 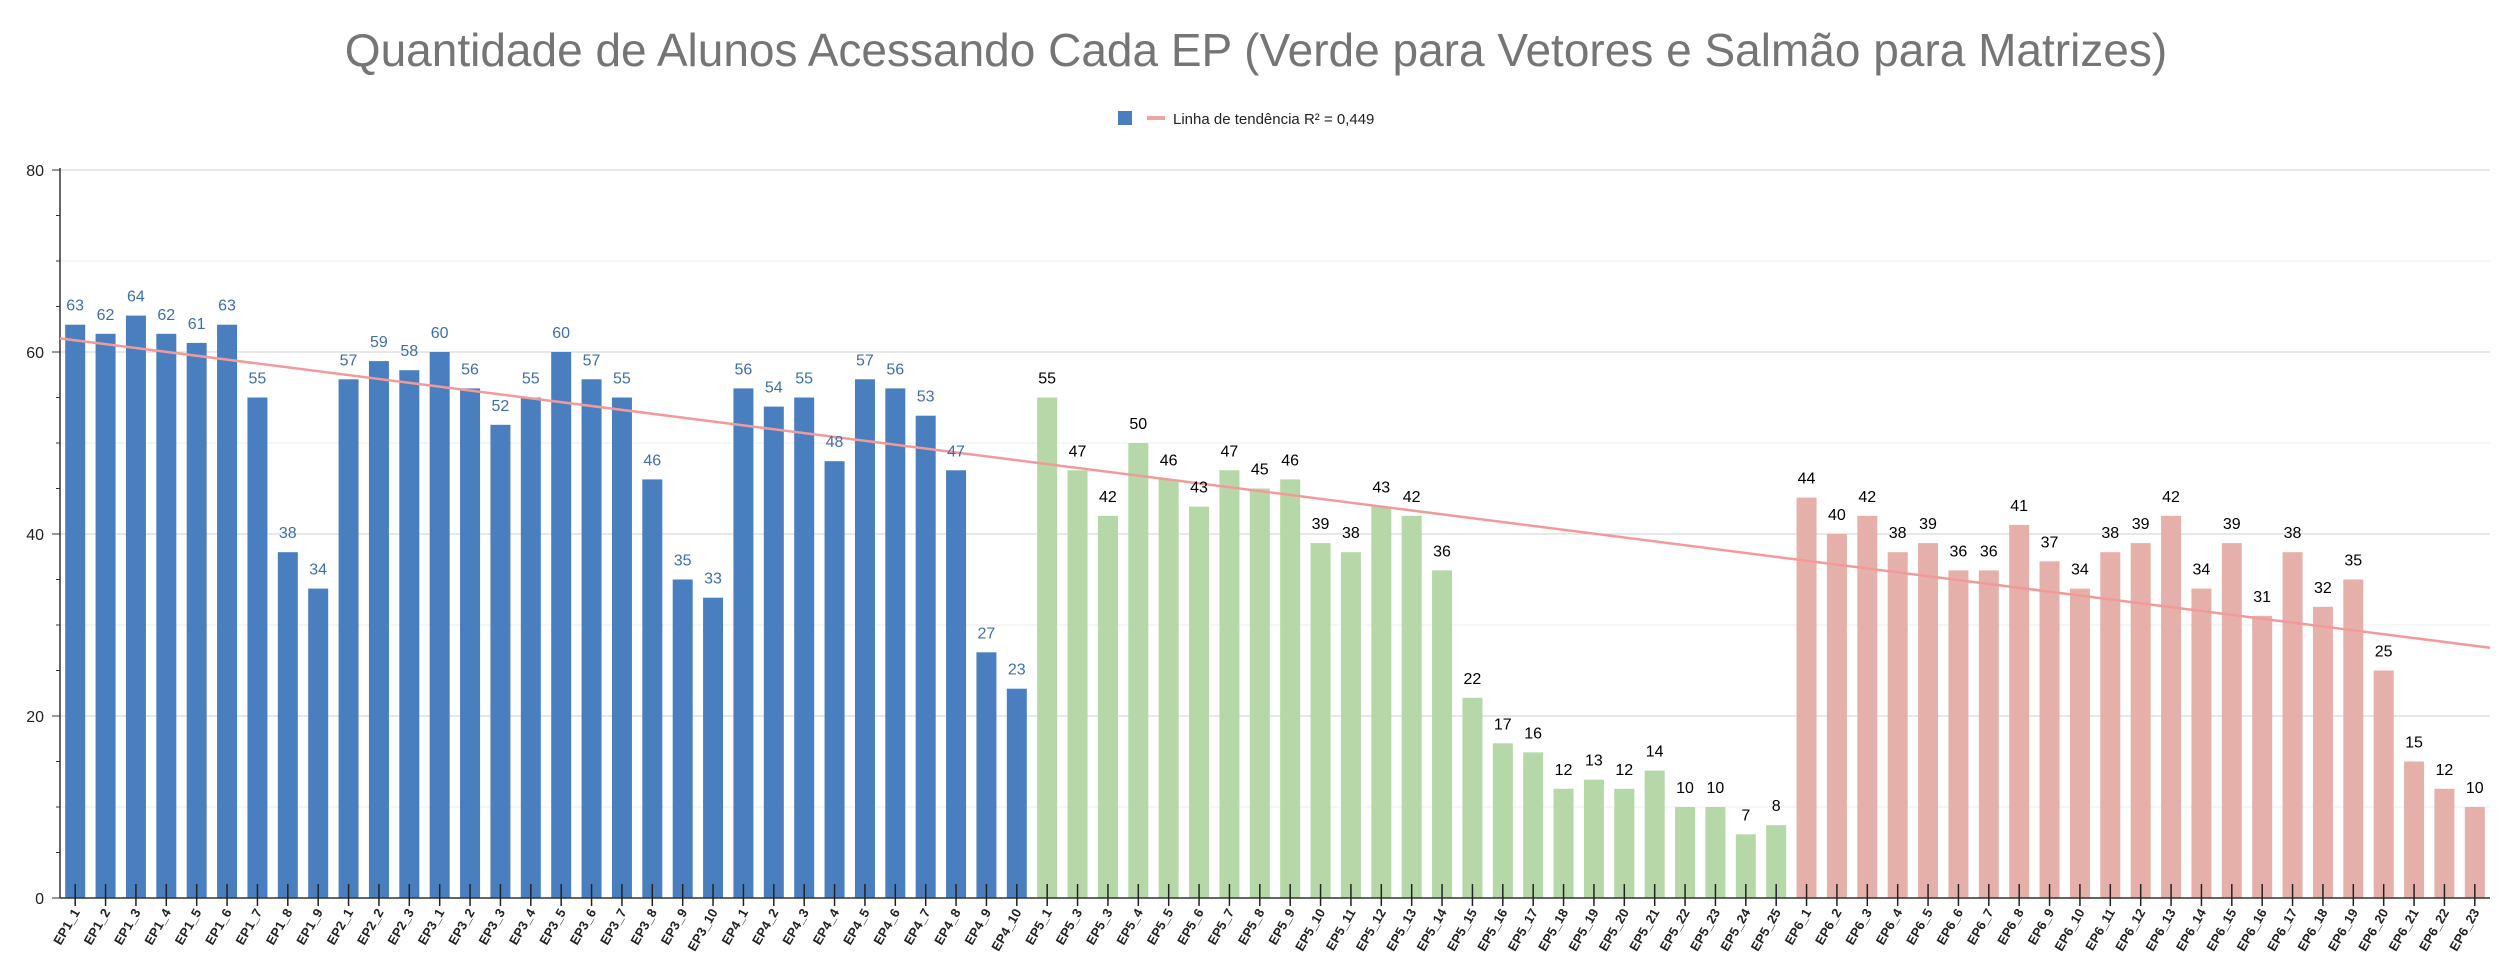 I want to click on x-tick-label: EP4_7, so click(x=917, y=926).